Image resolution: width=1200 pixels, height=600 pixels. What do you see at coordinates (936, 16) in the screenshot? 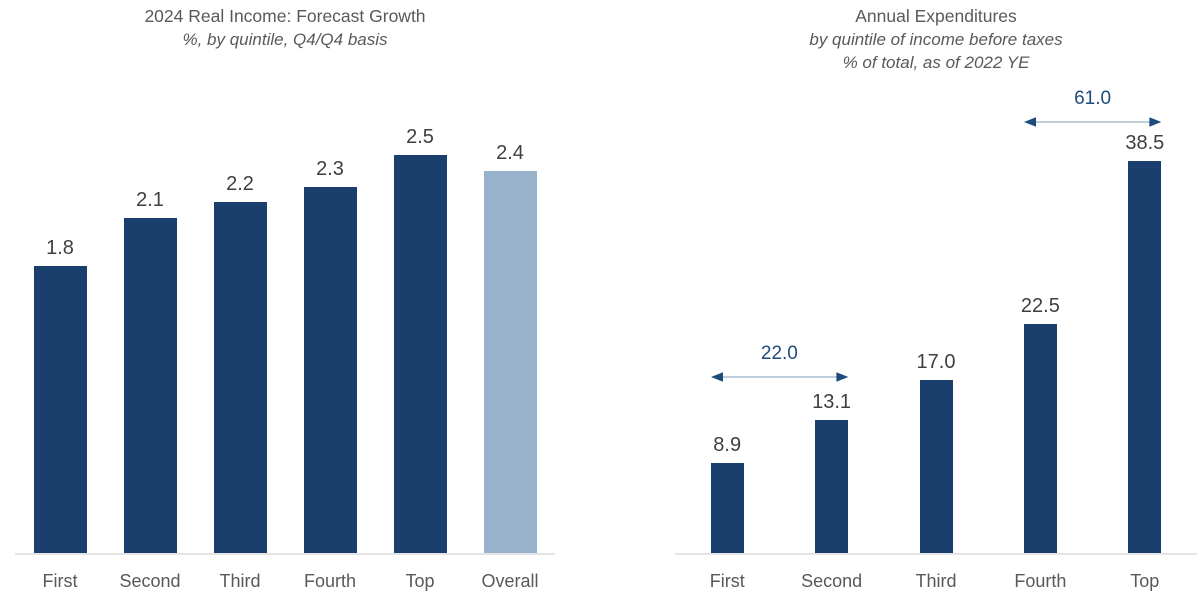
I see `chart-title: Annual Expenditures` at bounding box center [936, 16].